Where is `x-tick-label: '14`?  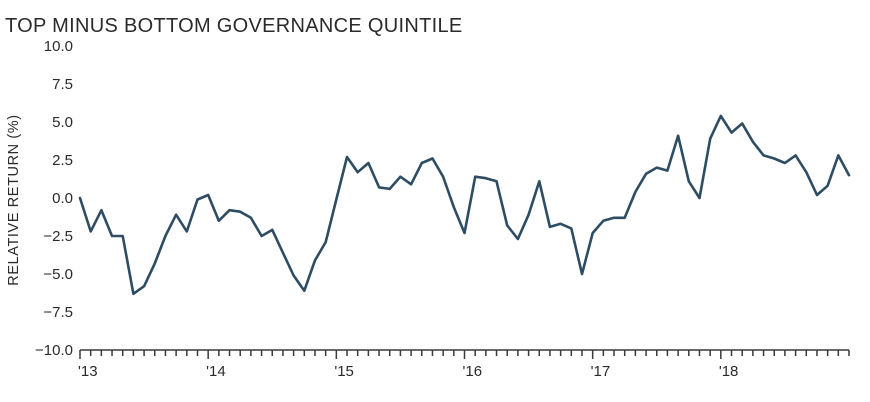 x-tick-label: '14 is located at coordinates (216, 371).